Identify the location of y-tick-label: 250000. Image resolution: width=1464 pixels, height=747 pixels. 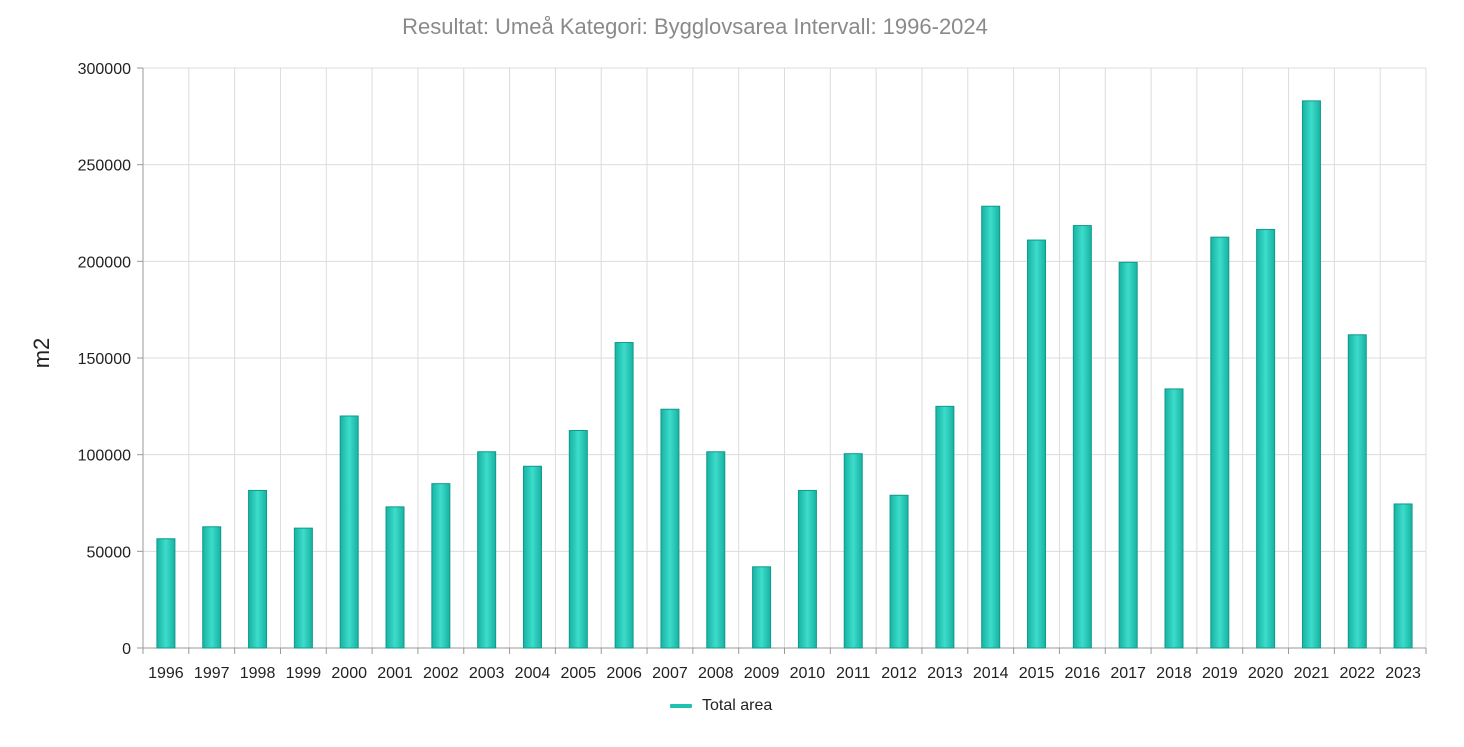
(104, 166).